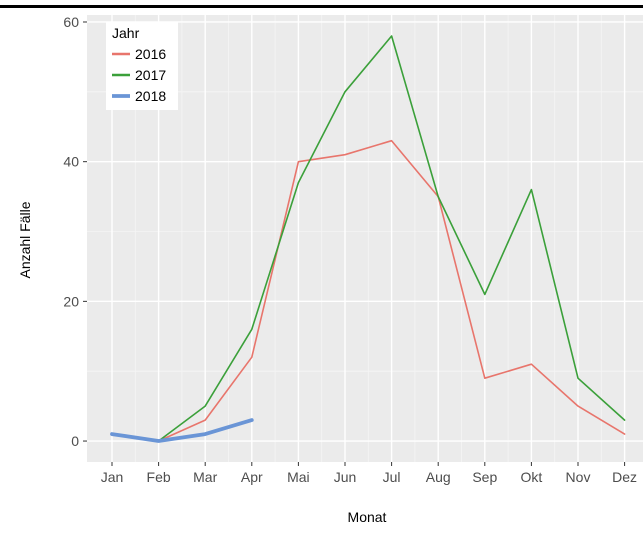 This screenshot has height=536, width=643. Describe the element at coordinates (75, 441) in the screenshot. I see `y-tick-label: 0` at that location.